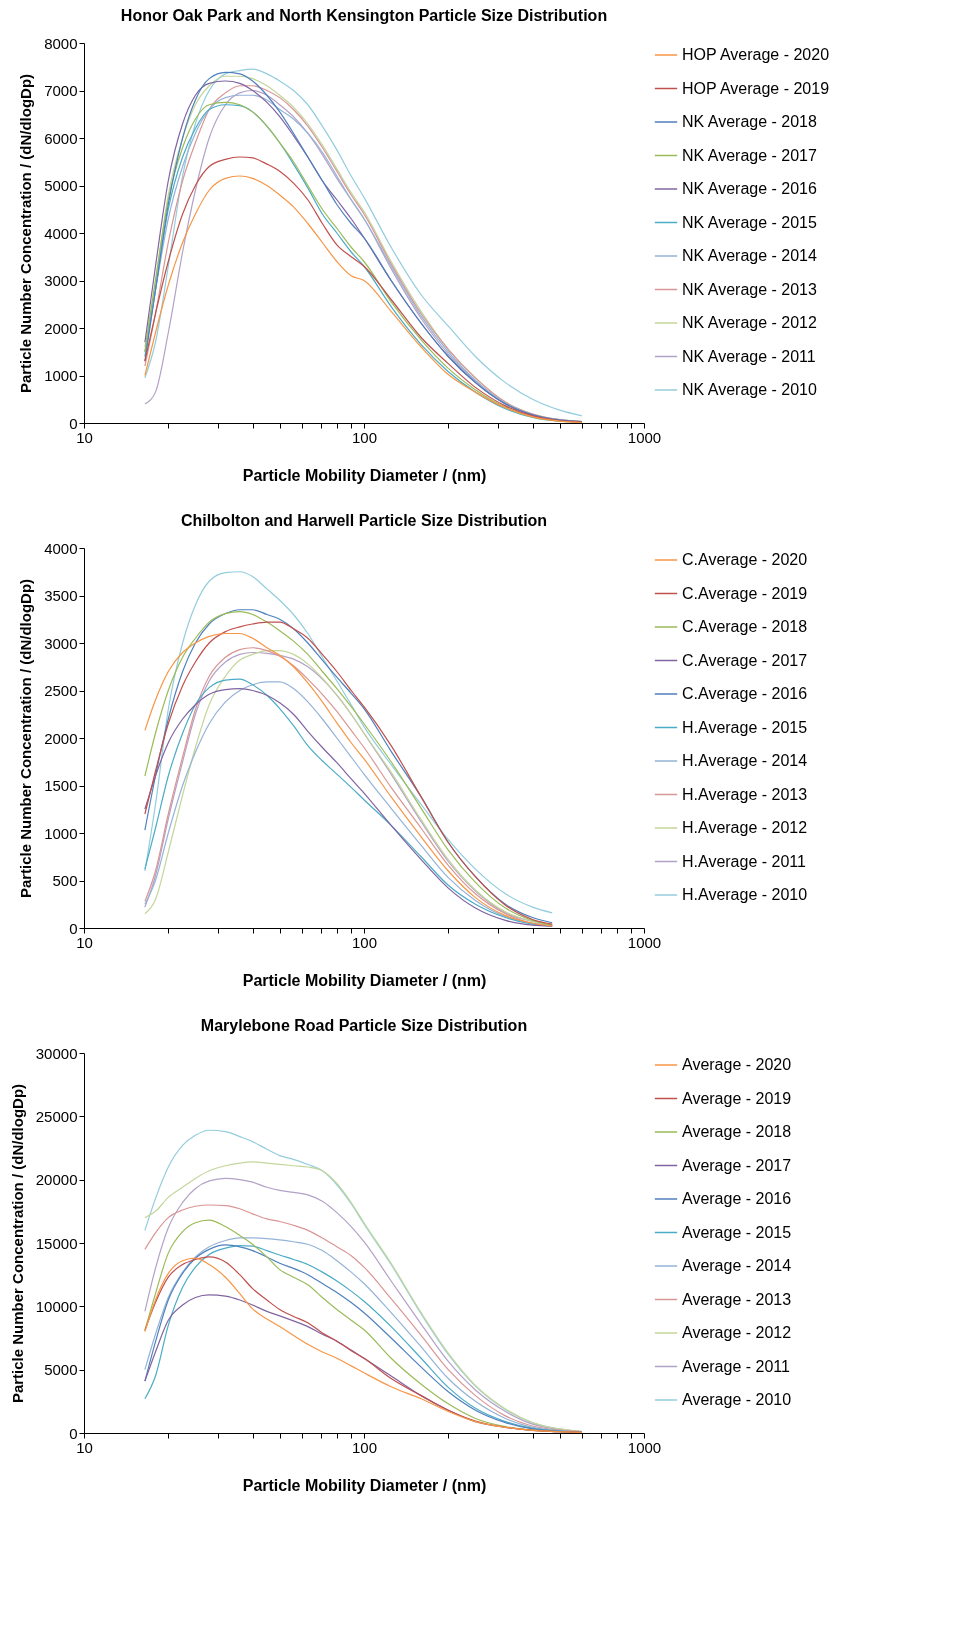  I want to click on legend-label: NK Average - 2014, so click(750, 255).